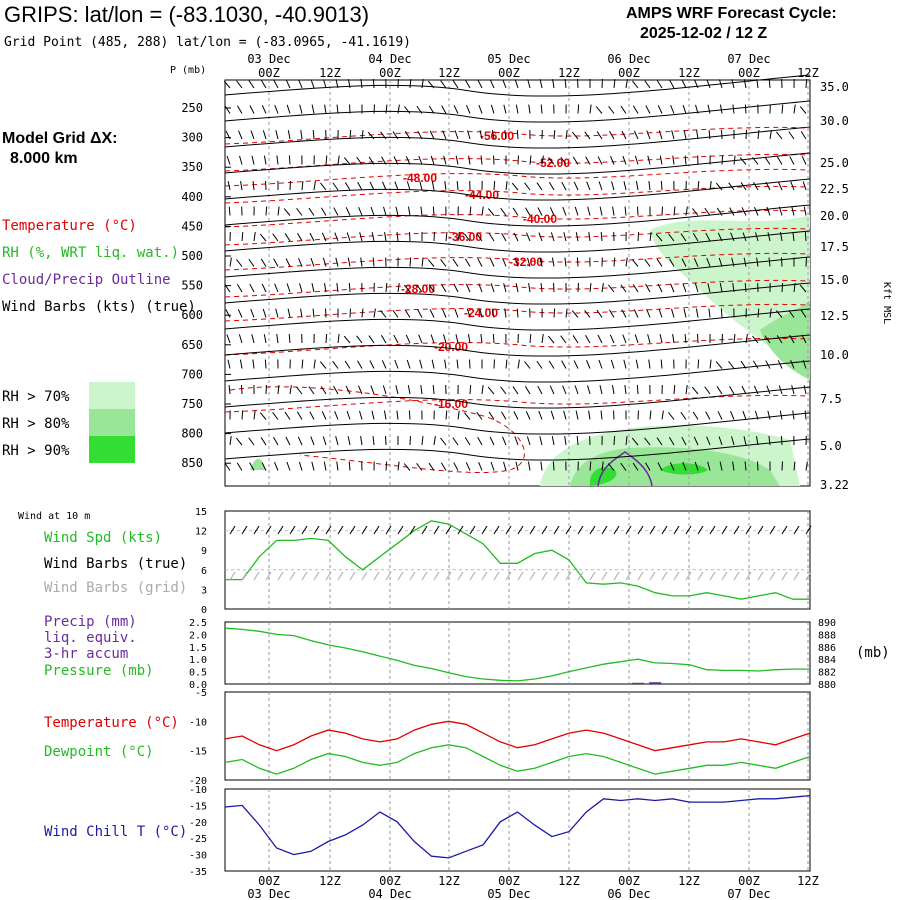 The image size is (900, 900). Describe the element at coordinates (451, 404) in the screenshot. I see `temperature-contour-label: -16.00` at that location.